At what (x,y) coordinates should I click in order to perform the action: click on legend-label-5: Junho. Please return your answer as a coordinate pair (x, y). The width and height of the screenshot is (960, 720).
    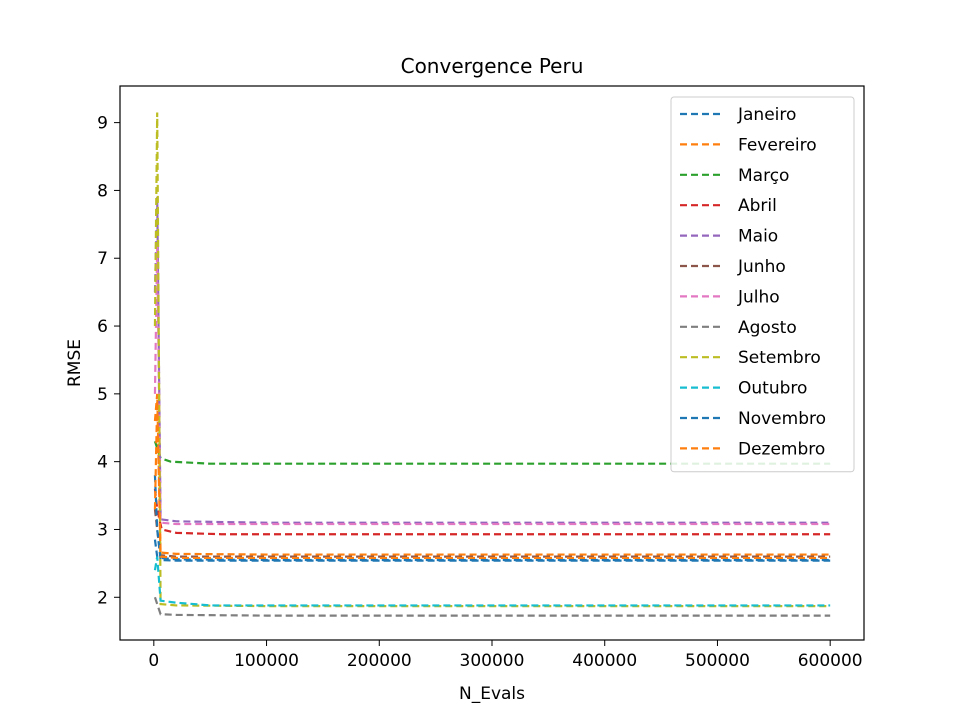
    Looking at the image, I should click on (761, 267).